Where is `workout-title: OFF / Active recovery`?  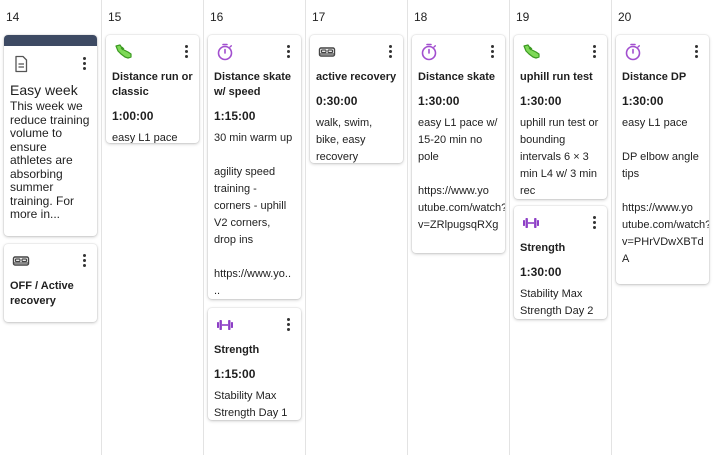
workout-title: OFF / Active recovery is located at coordinates (42, 293).